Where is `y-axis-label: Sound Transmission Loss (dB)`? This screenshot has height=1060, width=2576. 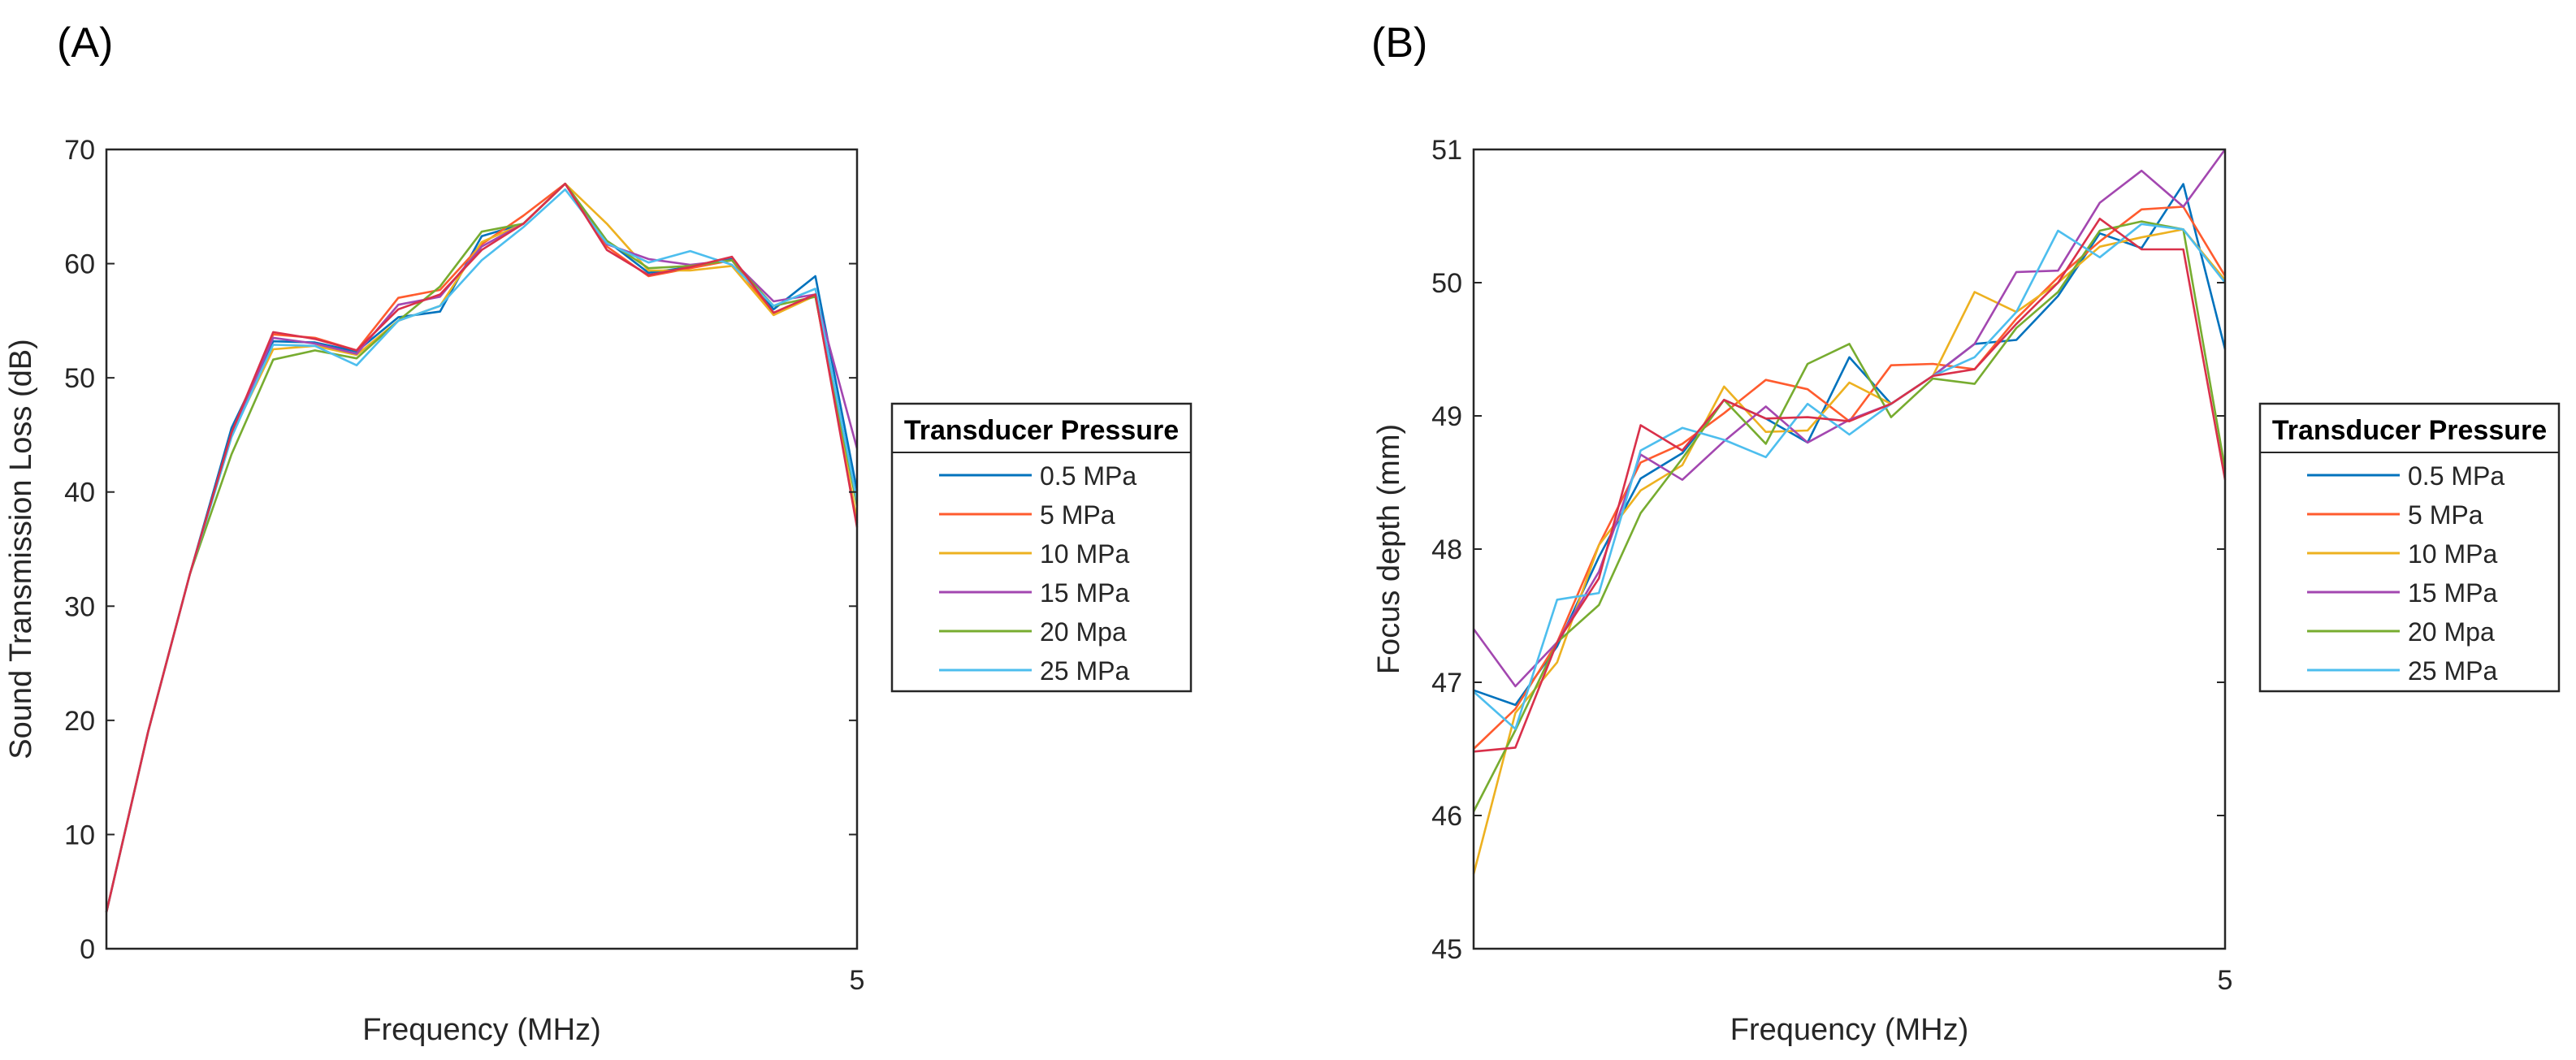 y-axis-label: Sound Transmission Loss (dB) is located at coordinates (21, 549).